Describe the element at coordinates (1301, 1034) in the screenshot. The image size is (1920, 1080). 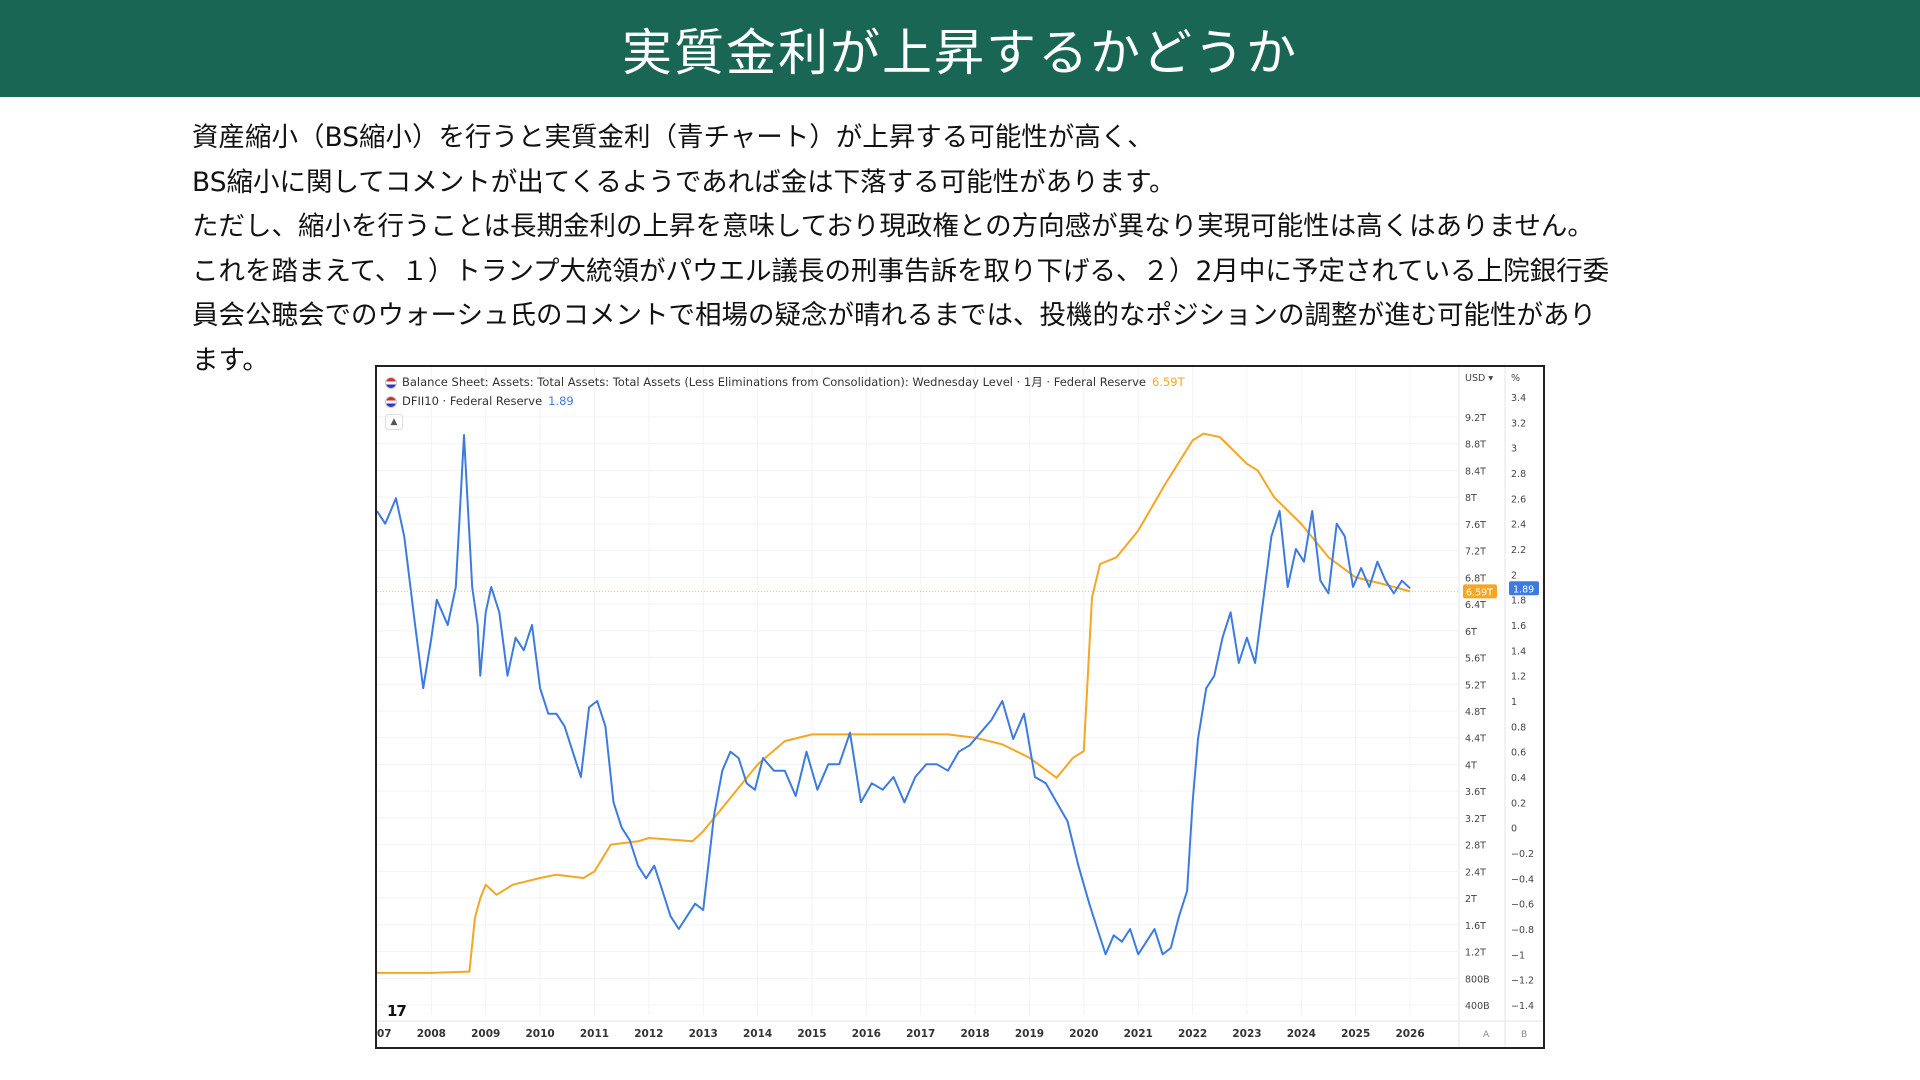
I see `x-tick-label: 2024` at that location.